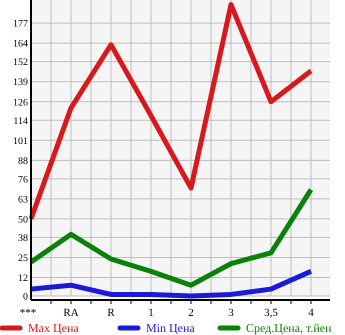  I want to click on y-tick-label: 25, so click(23, 258).